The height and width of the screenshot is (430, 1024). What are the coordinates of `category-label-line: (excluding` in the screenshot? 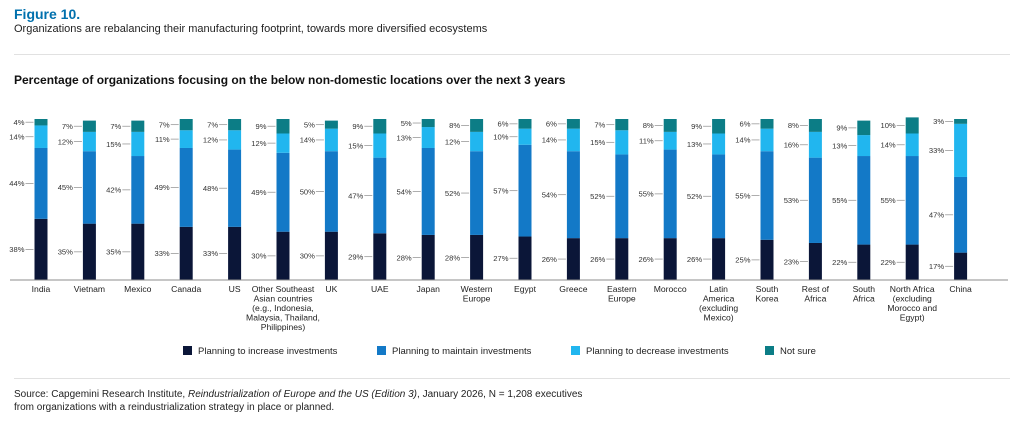 It's located at (718, 308).